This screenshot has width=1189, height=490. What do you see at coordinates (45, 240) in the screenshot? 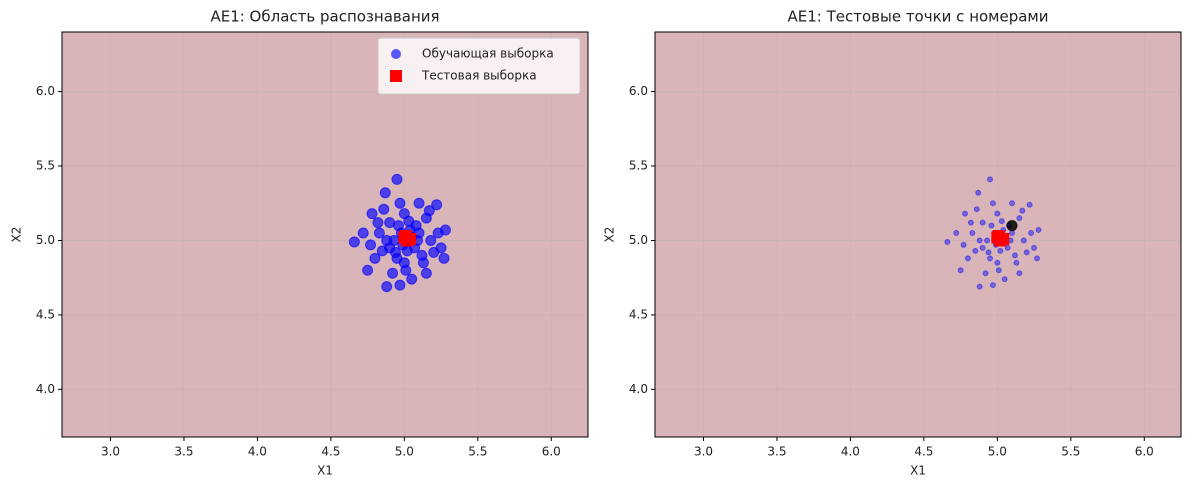
I see `y-tick-label: 5.0` at bounding box center [45, 240].